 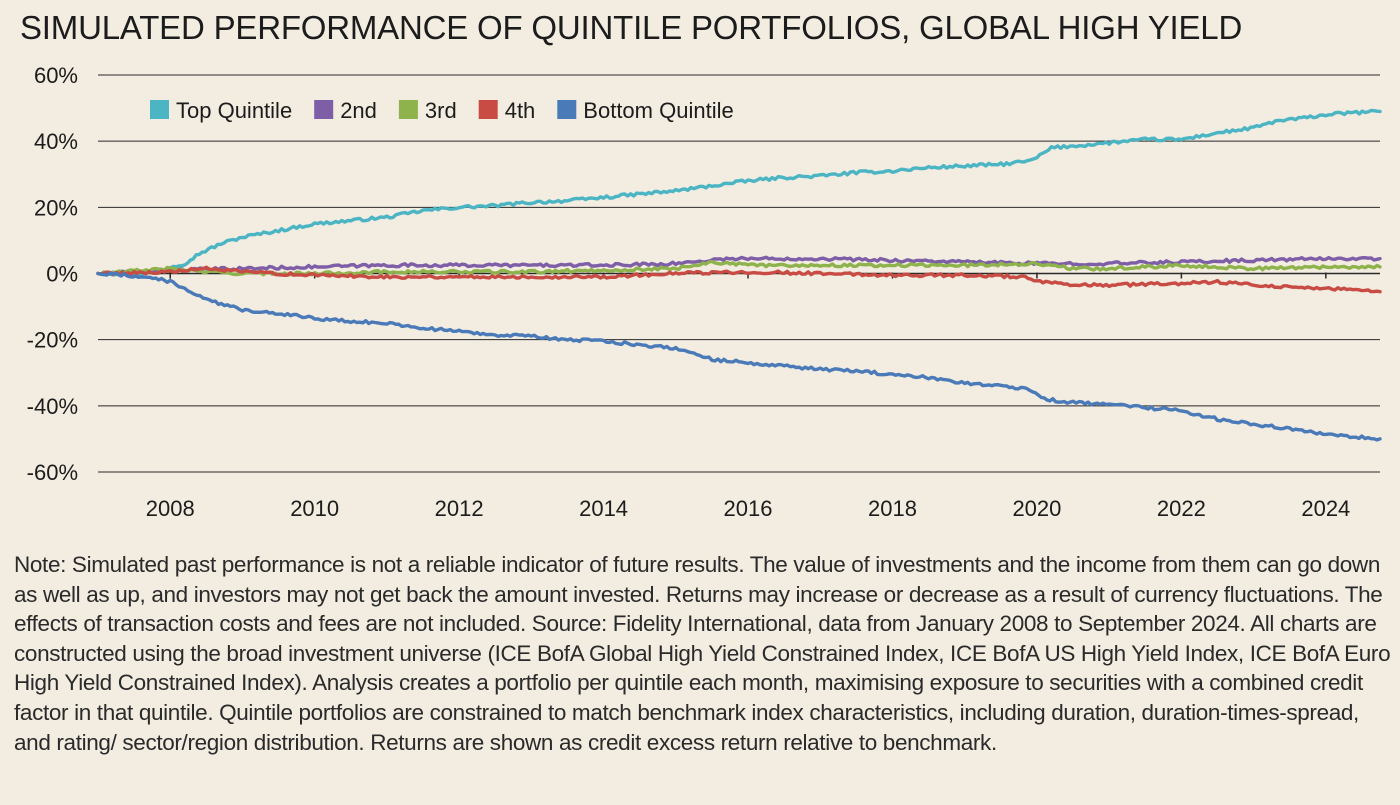 What do you see at coordinates (56, 141) in the screenshot?
I see `y-tick-label: 40%` at bounding box center [56, 141].